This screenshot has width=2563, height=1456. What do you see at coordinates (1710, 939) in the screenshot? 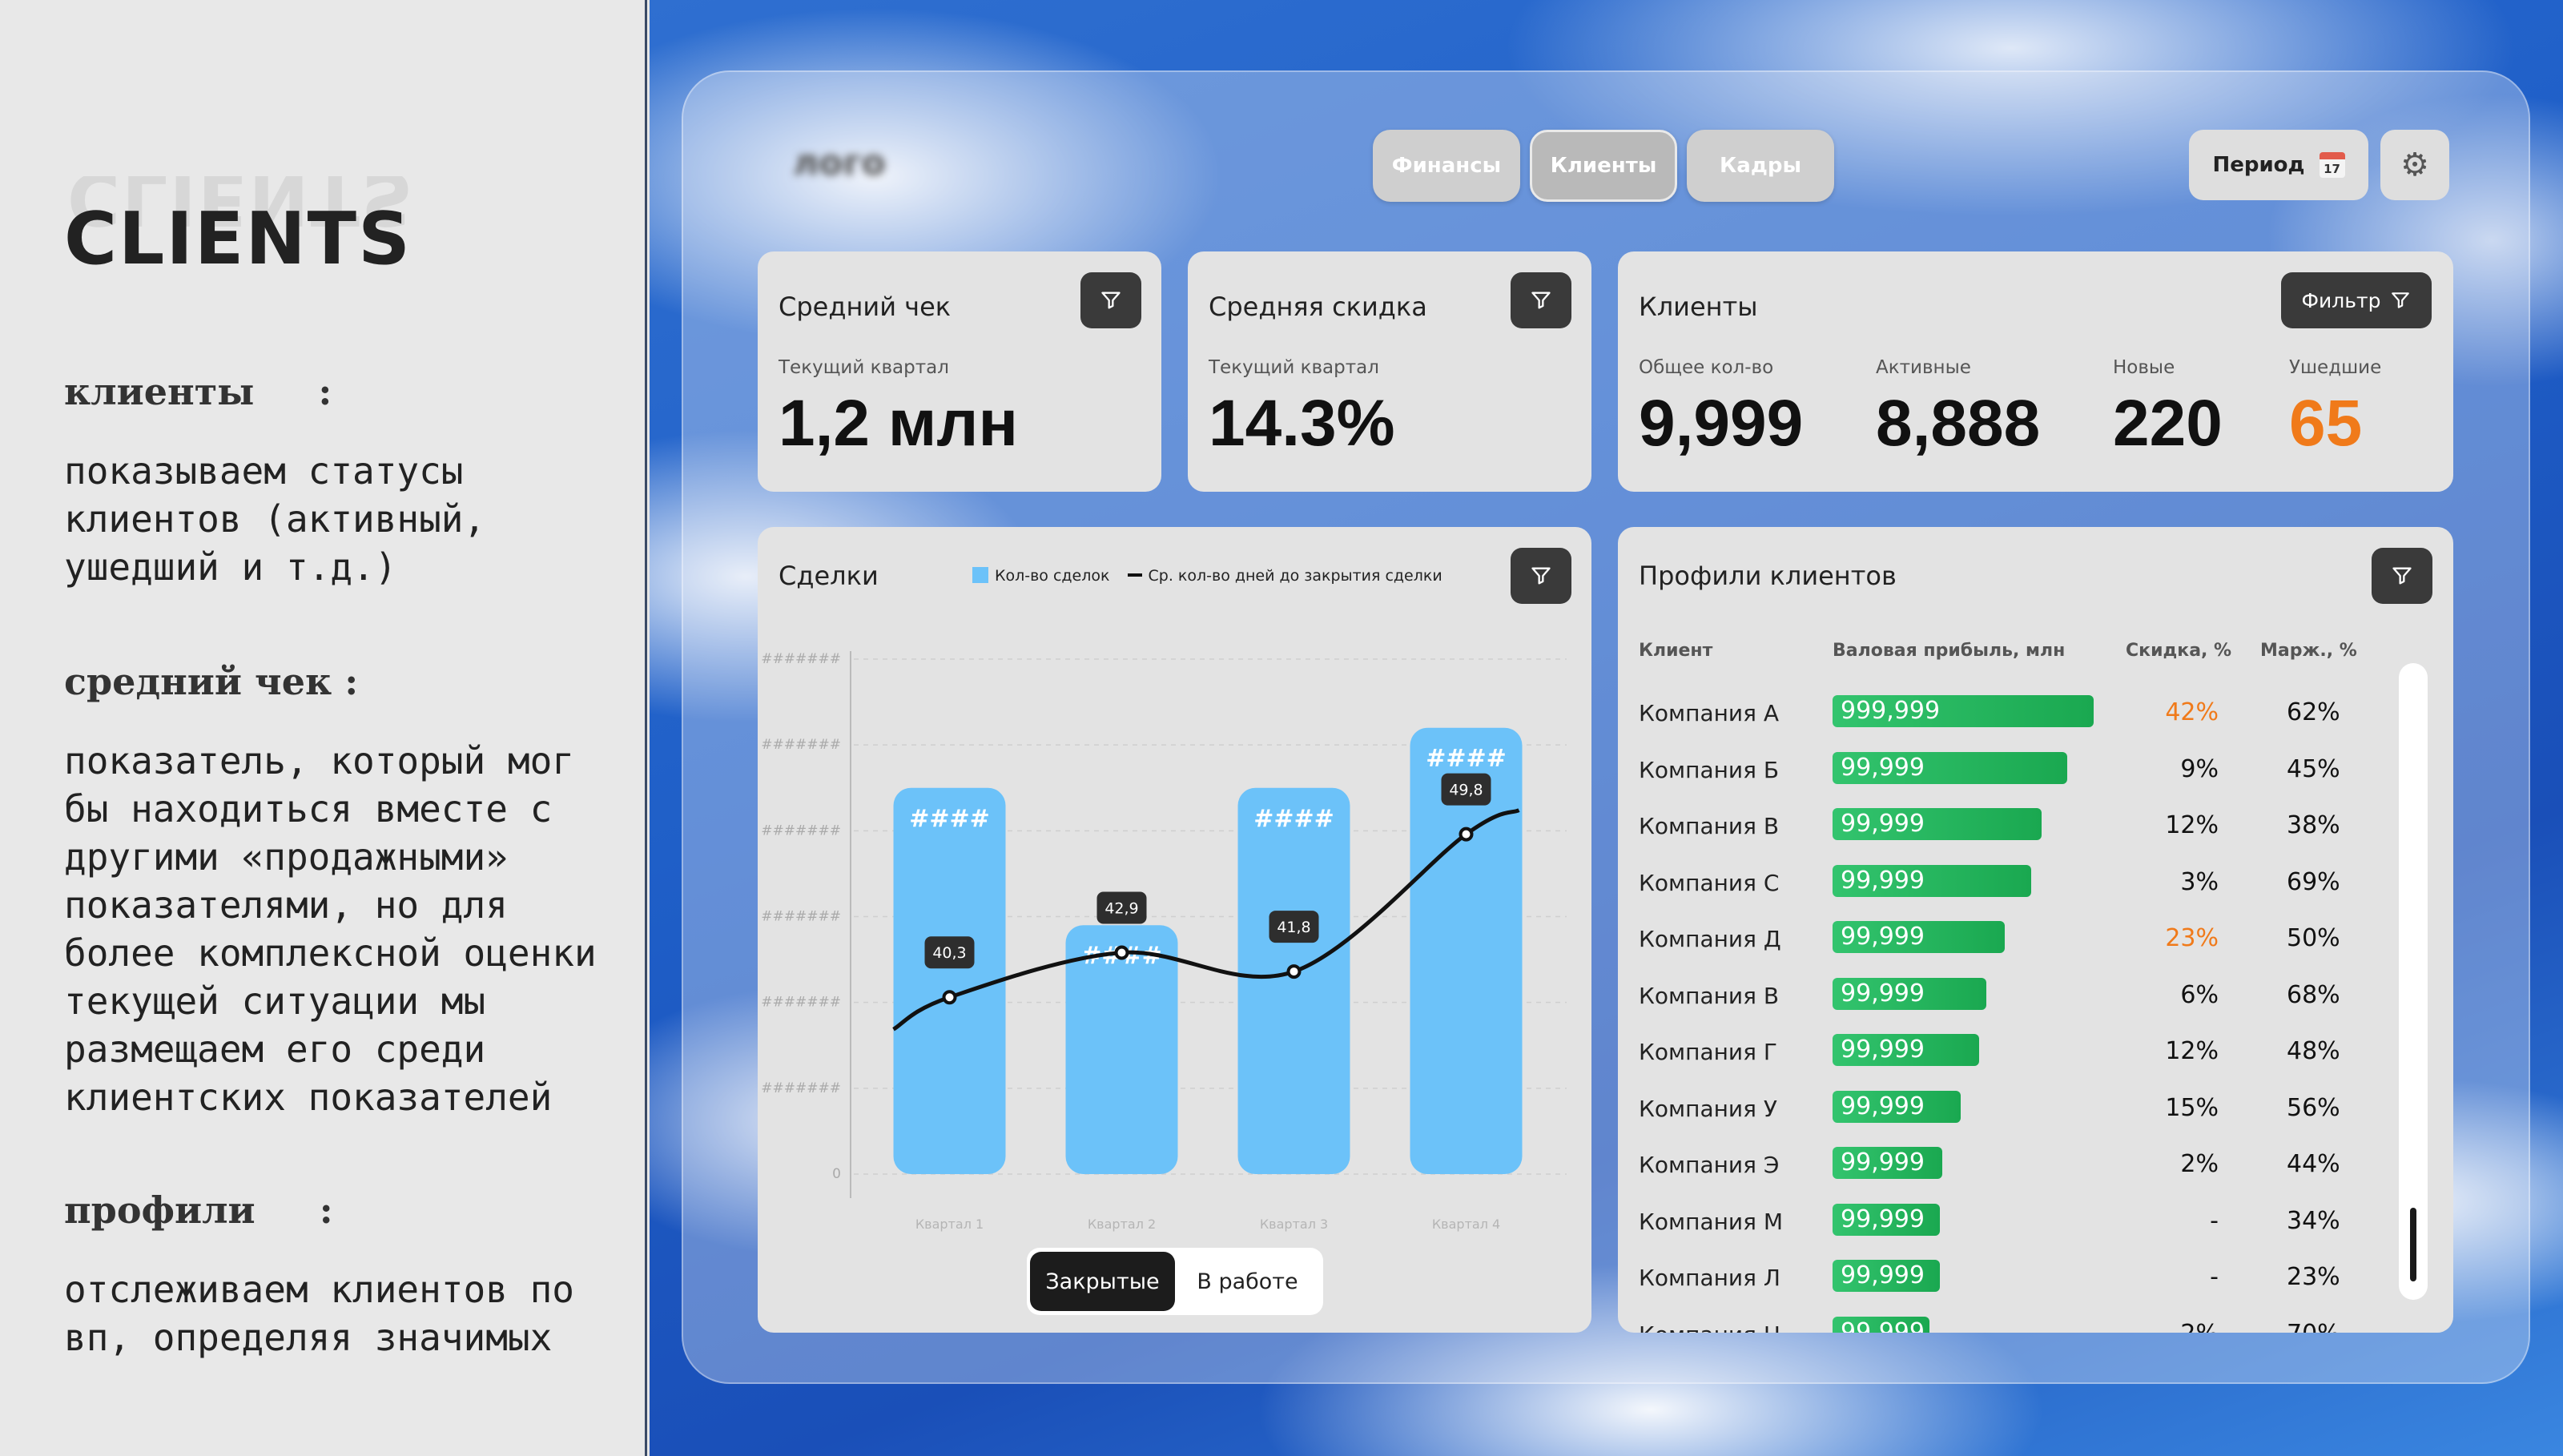
I see `client-name: Компания Д` at bounding box center [1710, 939].